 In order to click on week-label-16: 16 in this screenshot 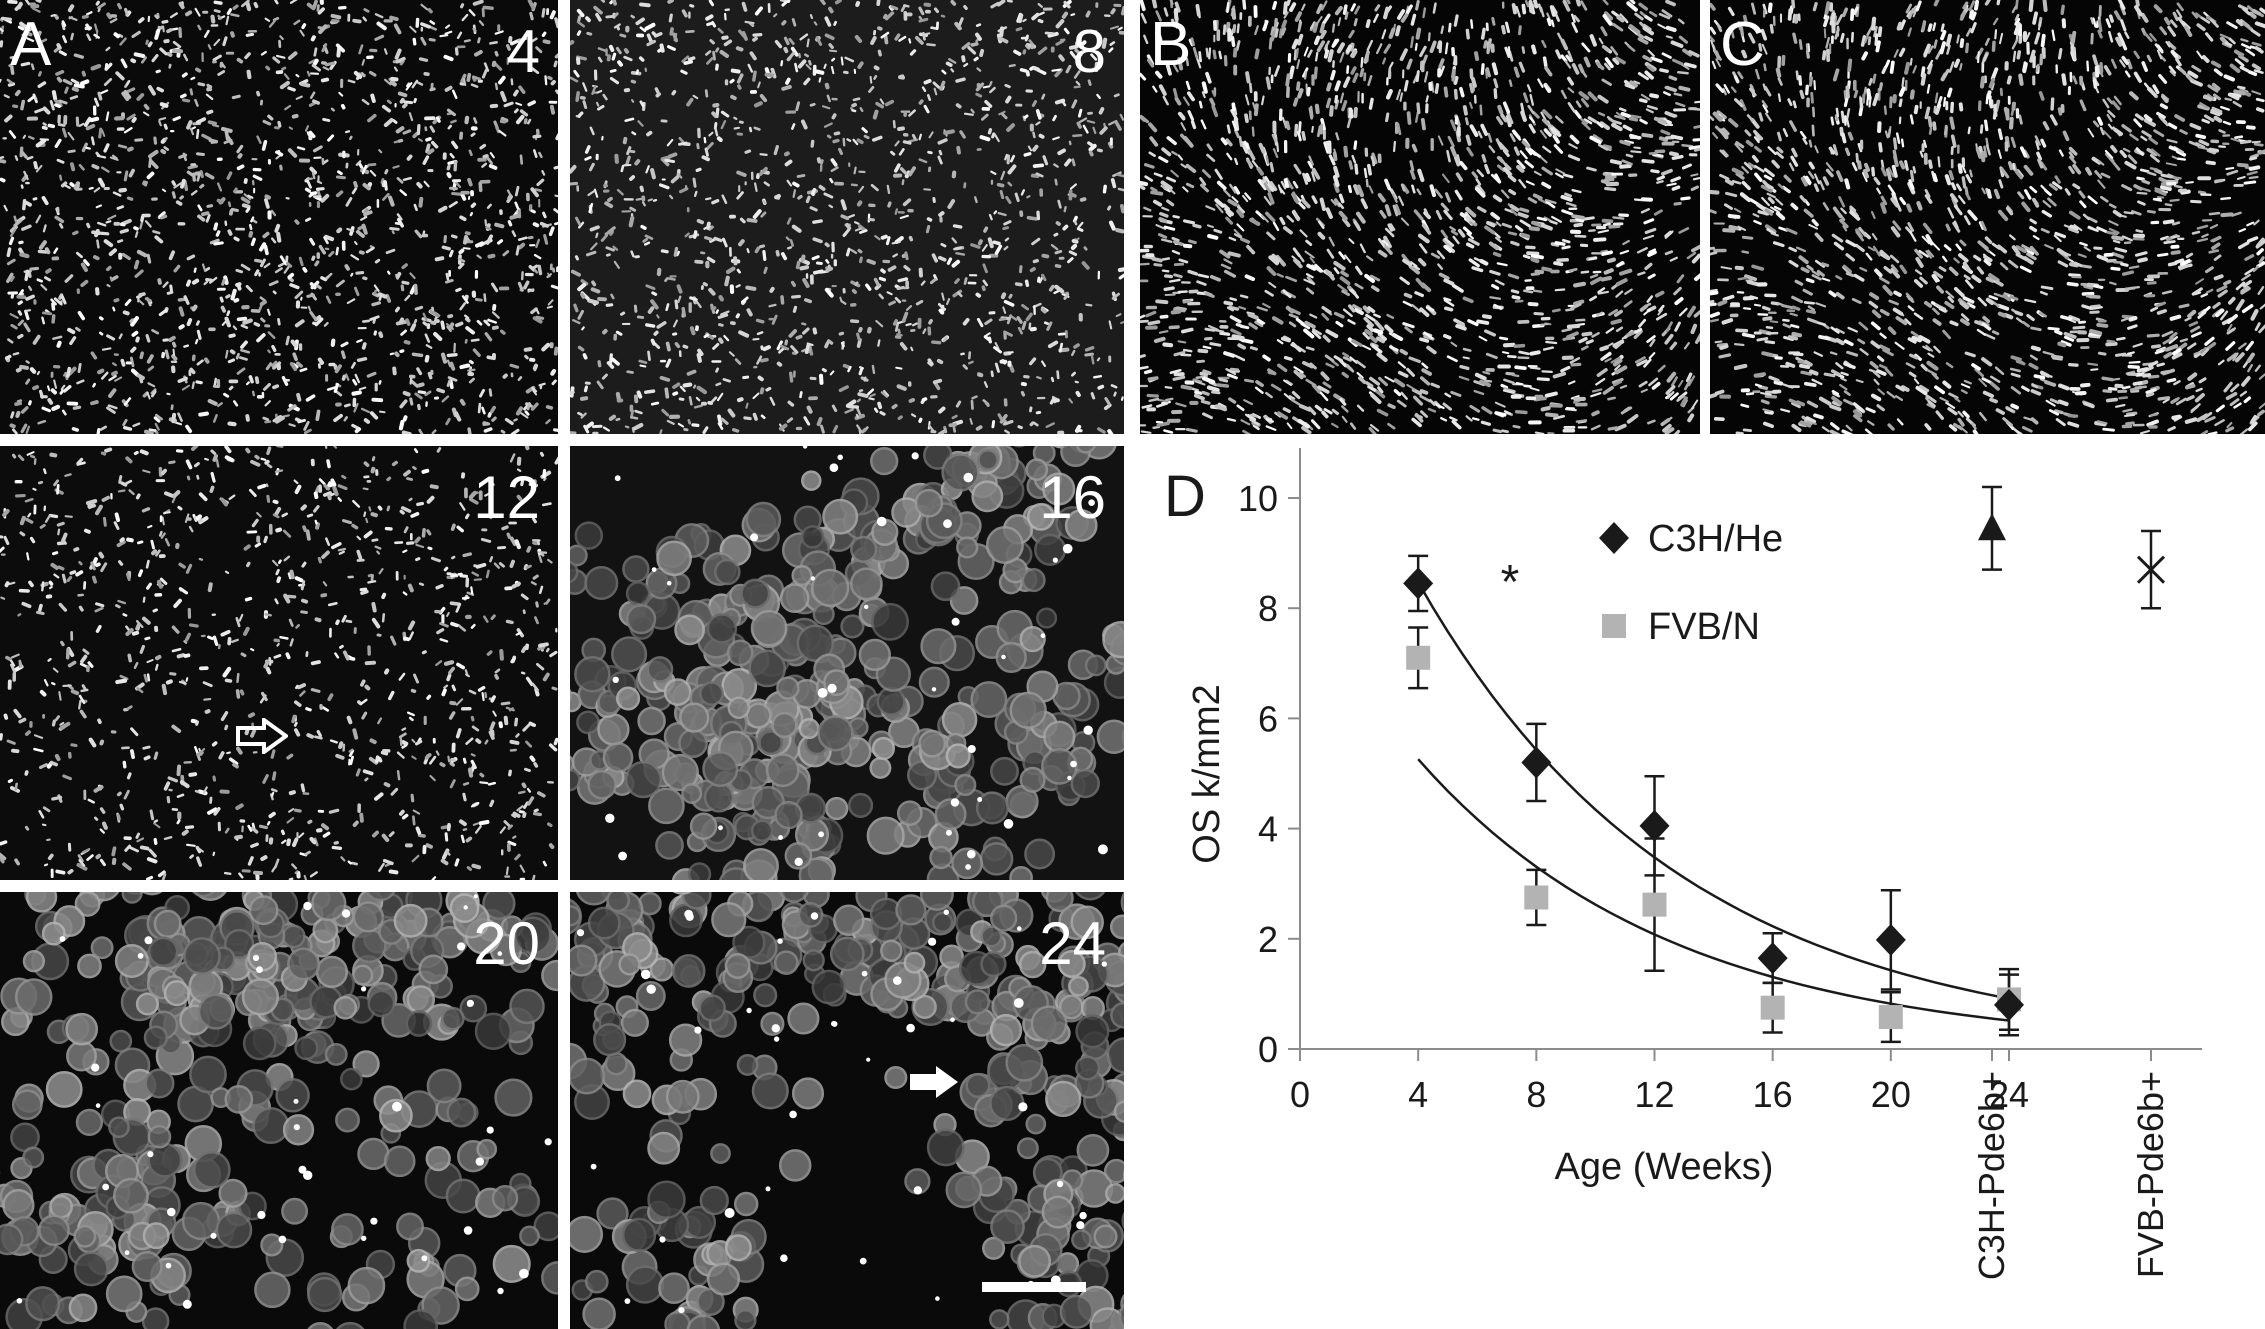, I will do `click(1072, 497)`.